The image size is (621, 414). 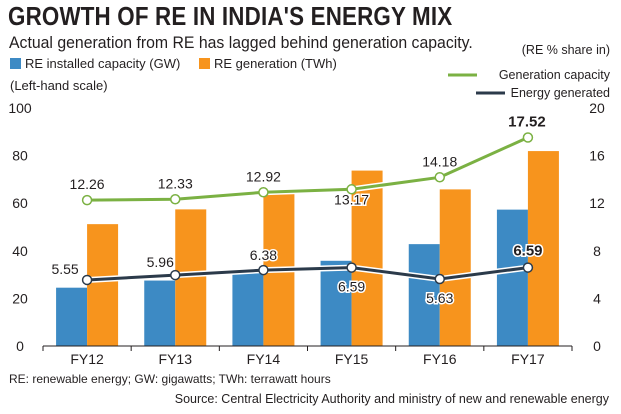 What do you see at coordinates (560, 93) in the screenshot?
I see `legend-label-energy-generated: Energy generated` at bounding box center [560, 93].